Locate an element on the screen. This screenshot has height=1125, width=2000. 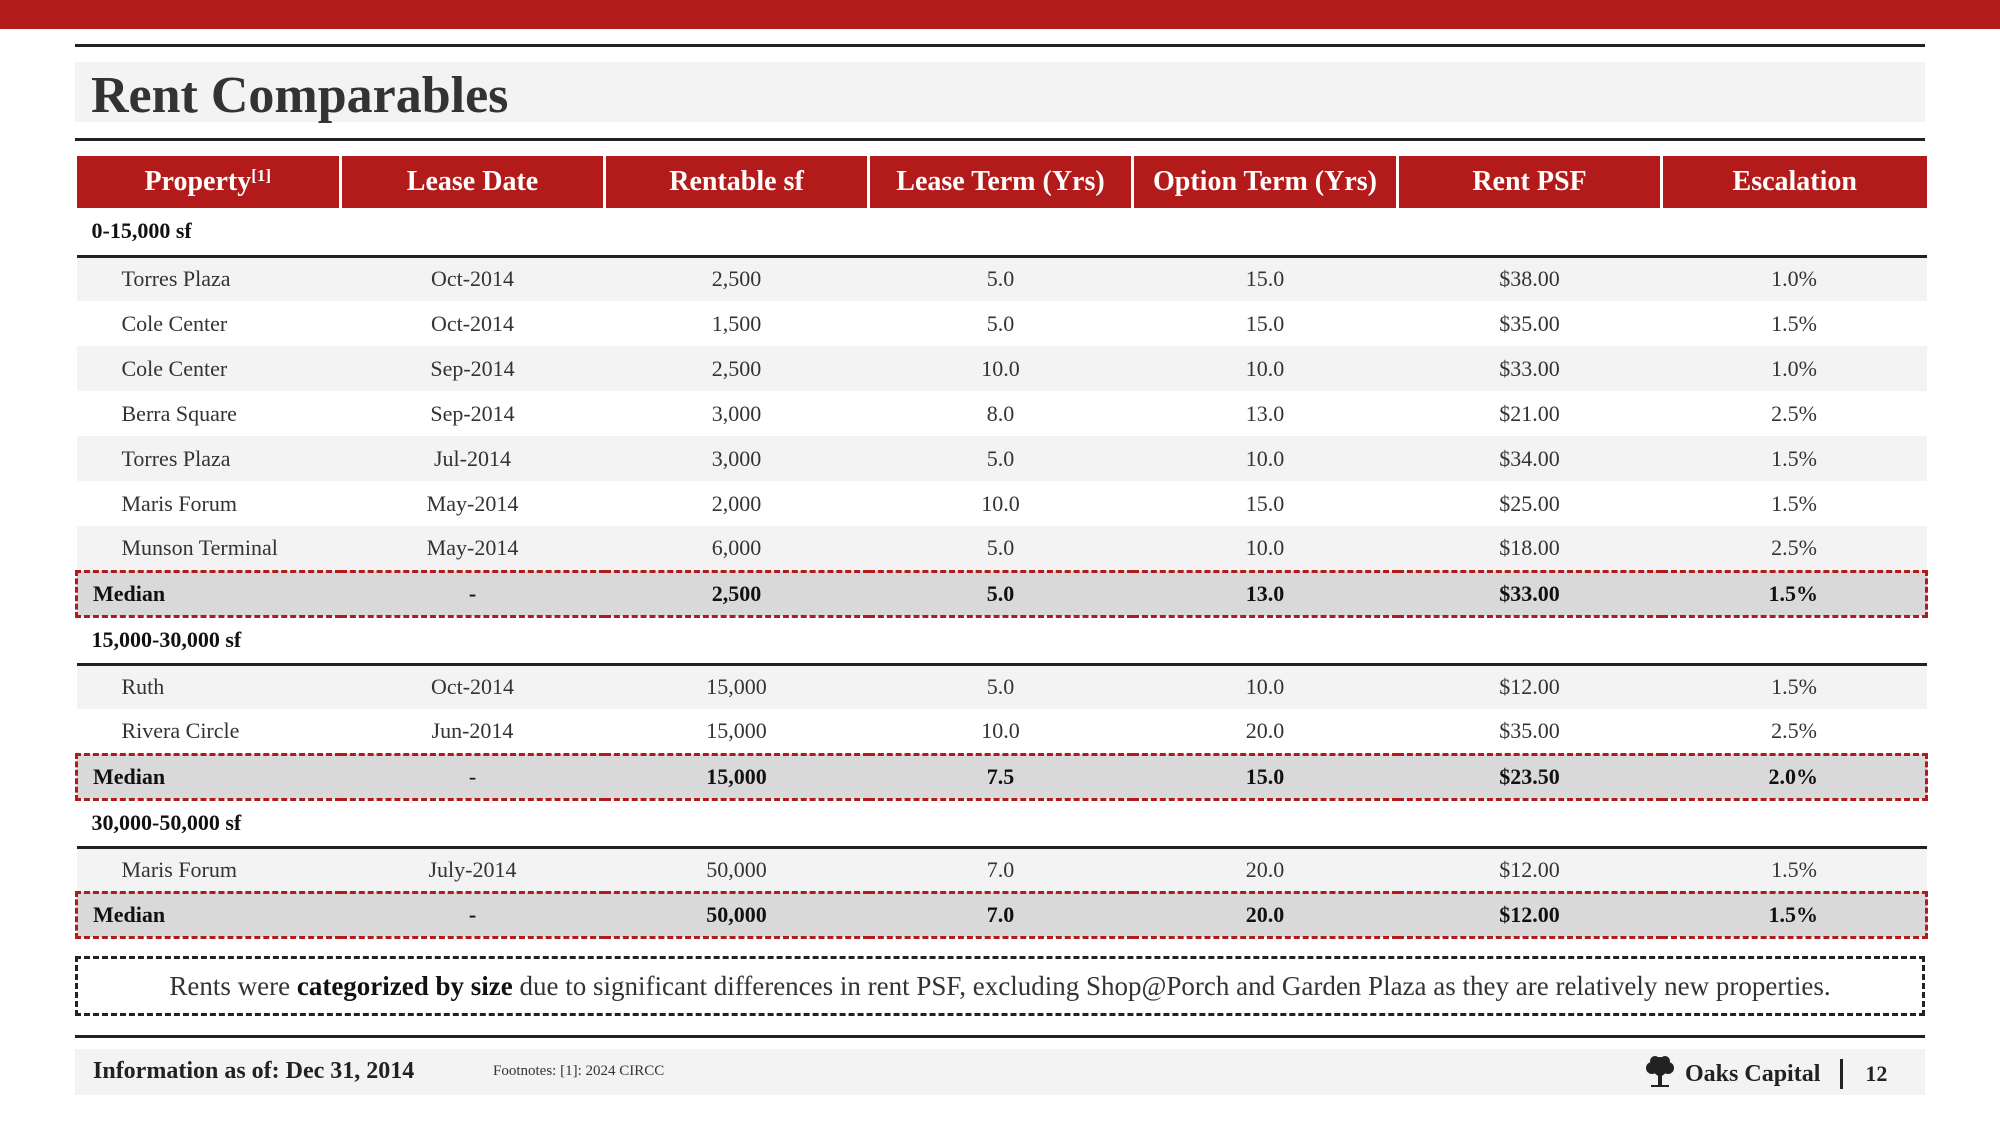
median-cell: $33.00 is located at coordinates (1529, 593).